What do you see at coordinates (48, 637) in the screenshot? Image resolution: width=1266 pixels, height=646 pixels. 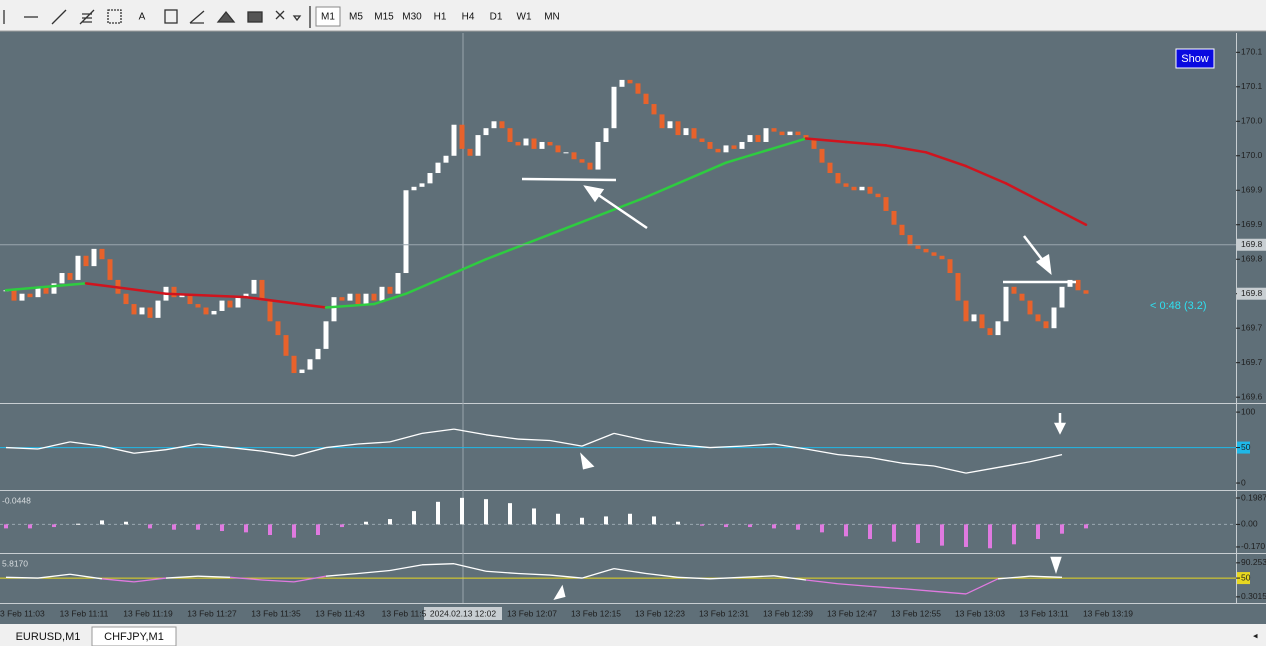 I see `chart-tab: EURUSD,M1` at bounding box center [48, 637].